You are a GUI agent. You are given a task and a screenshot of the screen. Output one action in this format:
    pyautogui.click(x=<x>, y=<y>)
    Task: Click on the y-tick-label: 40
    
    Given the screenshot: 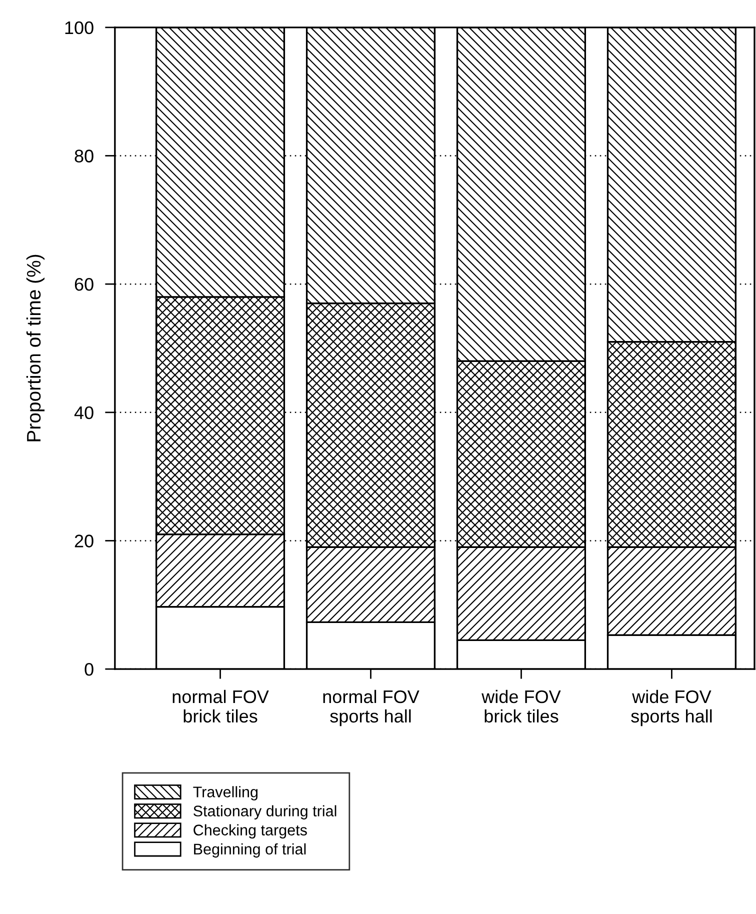 What is the action you would take?
    pyautogui.click(x=84, y=413)
    